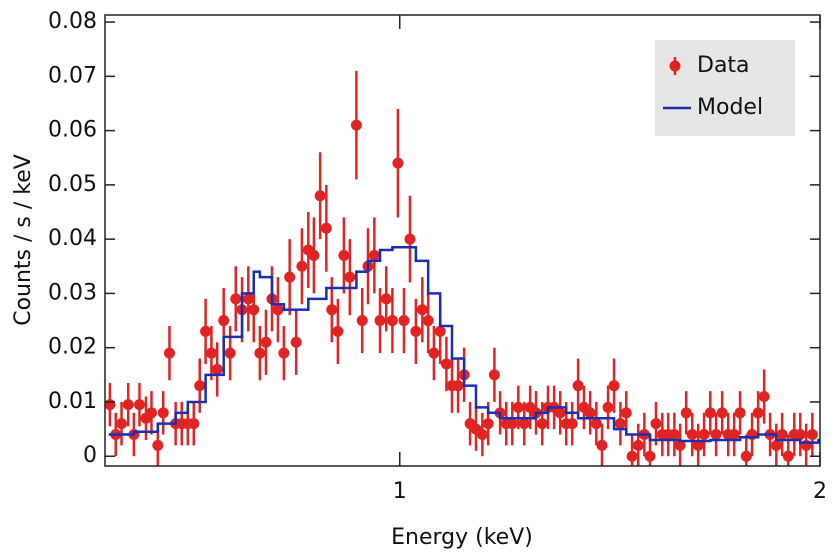 The height and width of the screenshot is (556, 834). Describe the element at coordinates (72, 347) in the screenshot. I see `y-tick-label: 0.02` at that location.